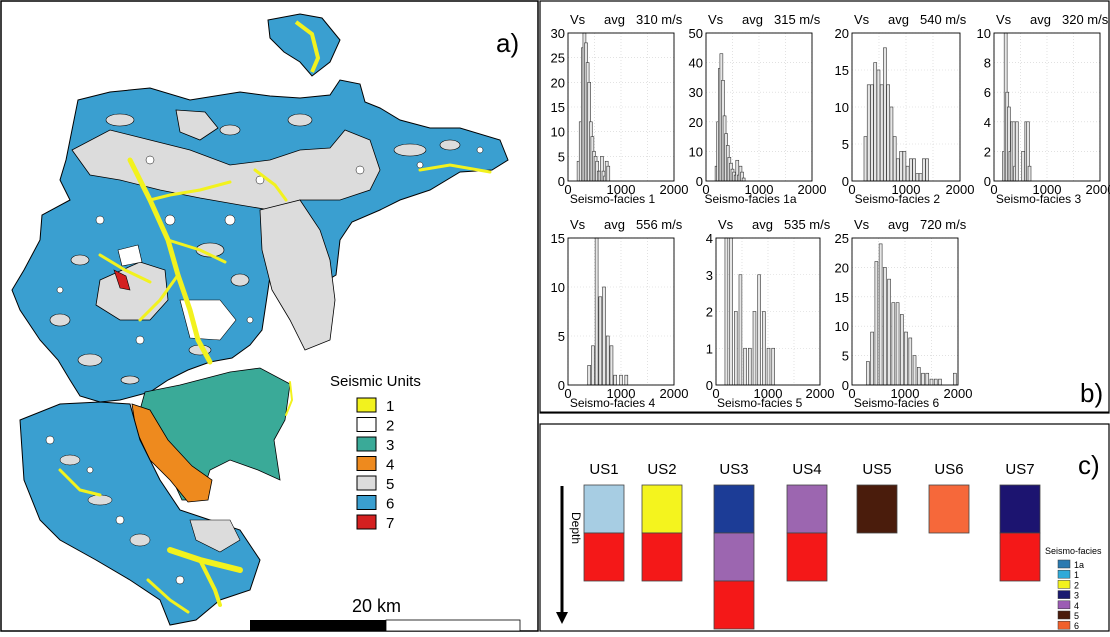 The height and width of the screenshot is (637, 1110). What do you see at coordinates (613, 403) in the screenshot?
I see `facies-label: Seismo-facies 4` at bounding box center [613, 403].